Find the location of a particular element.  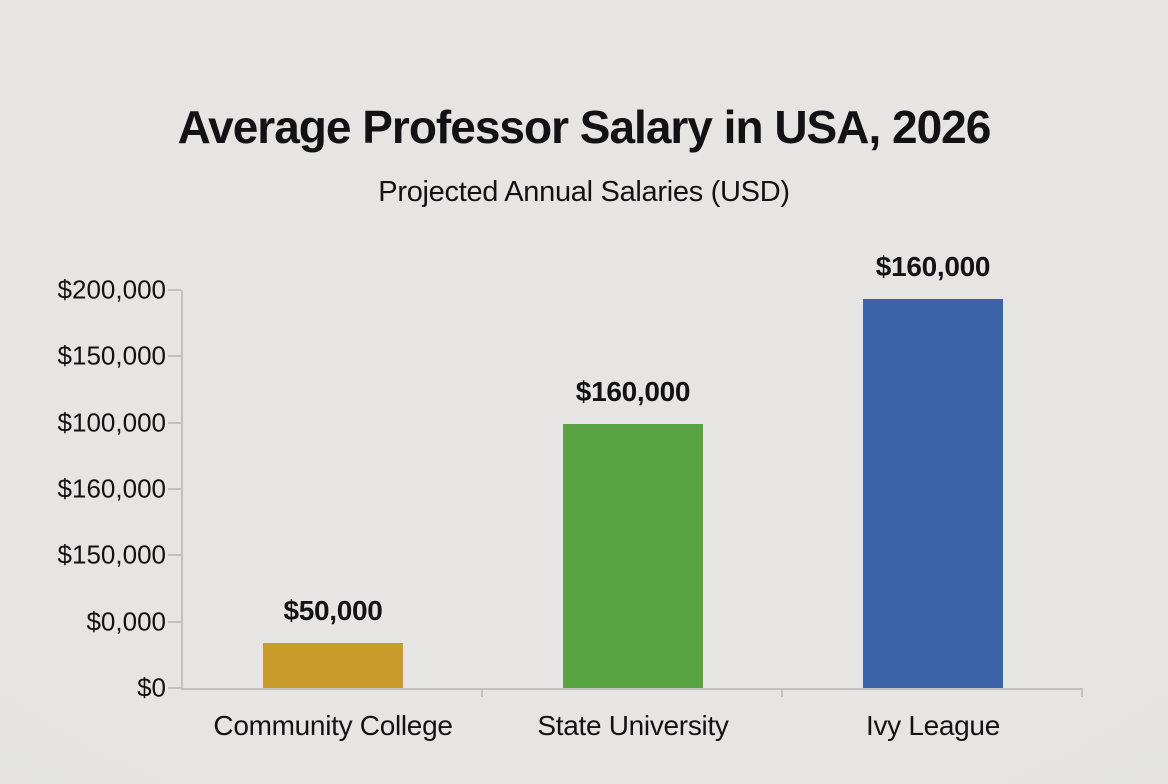

chart-subtitle: Projected Annual Salaries (USD) is located at coordinates (584, 192).